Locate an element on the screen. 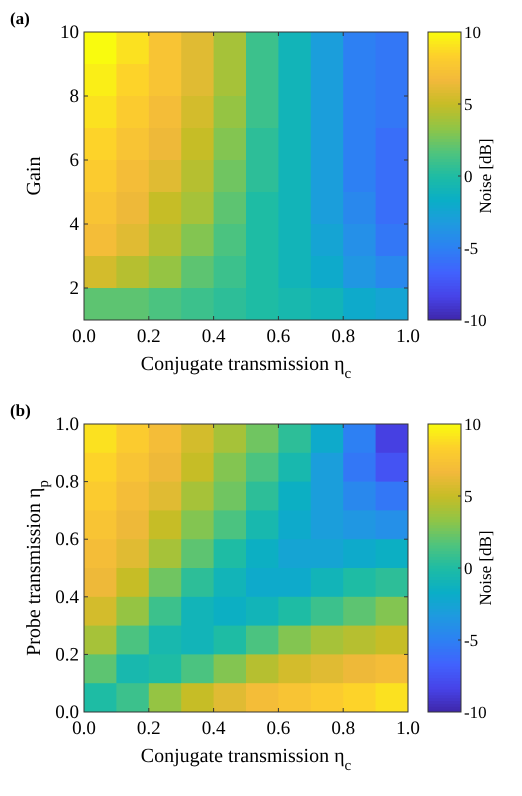  y-tick-label: 2 is located at coordinates (74, 288).